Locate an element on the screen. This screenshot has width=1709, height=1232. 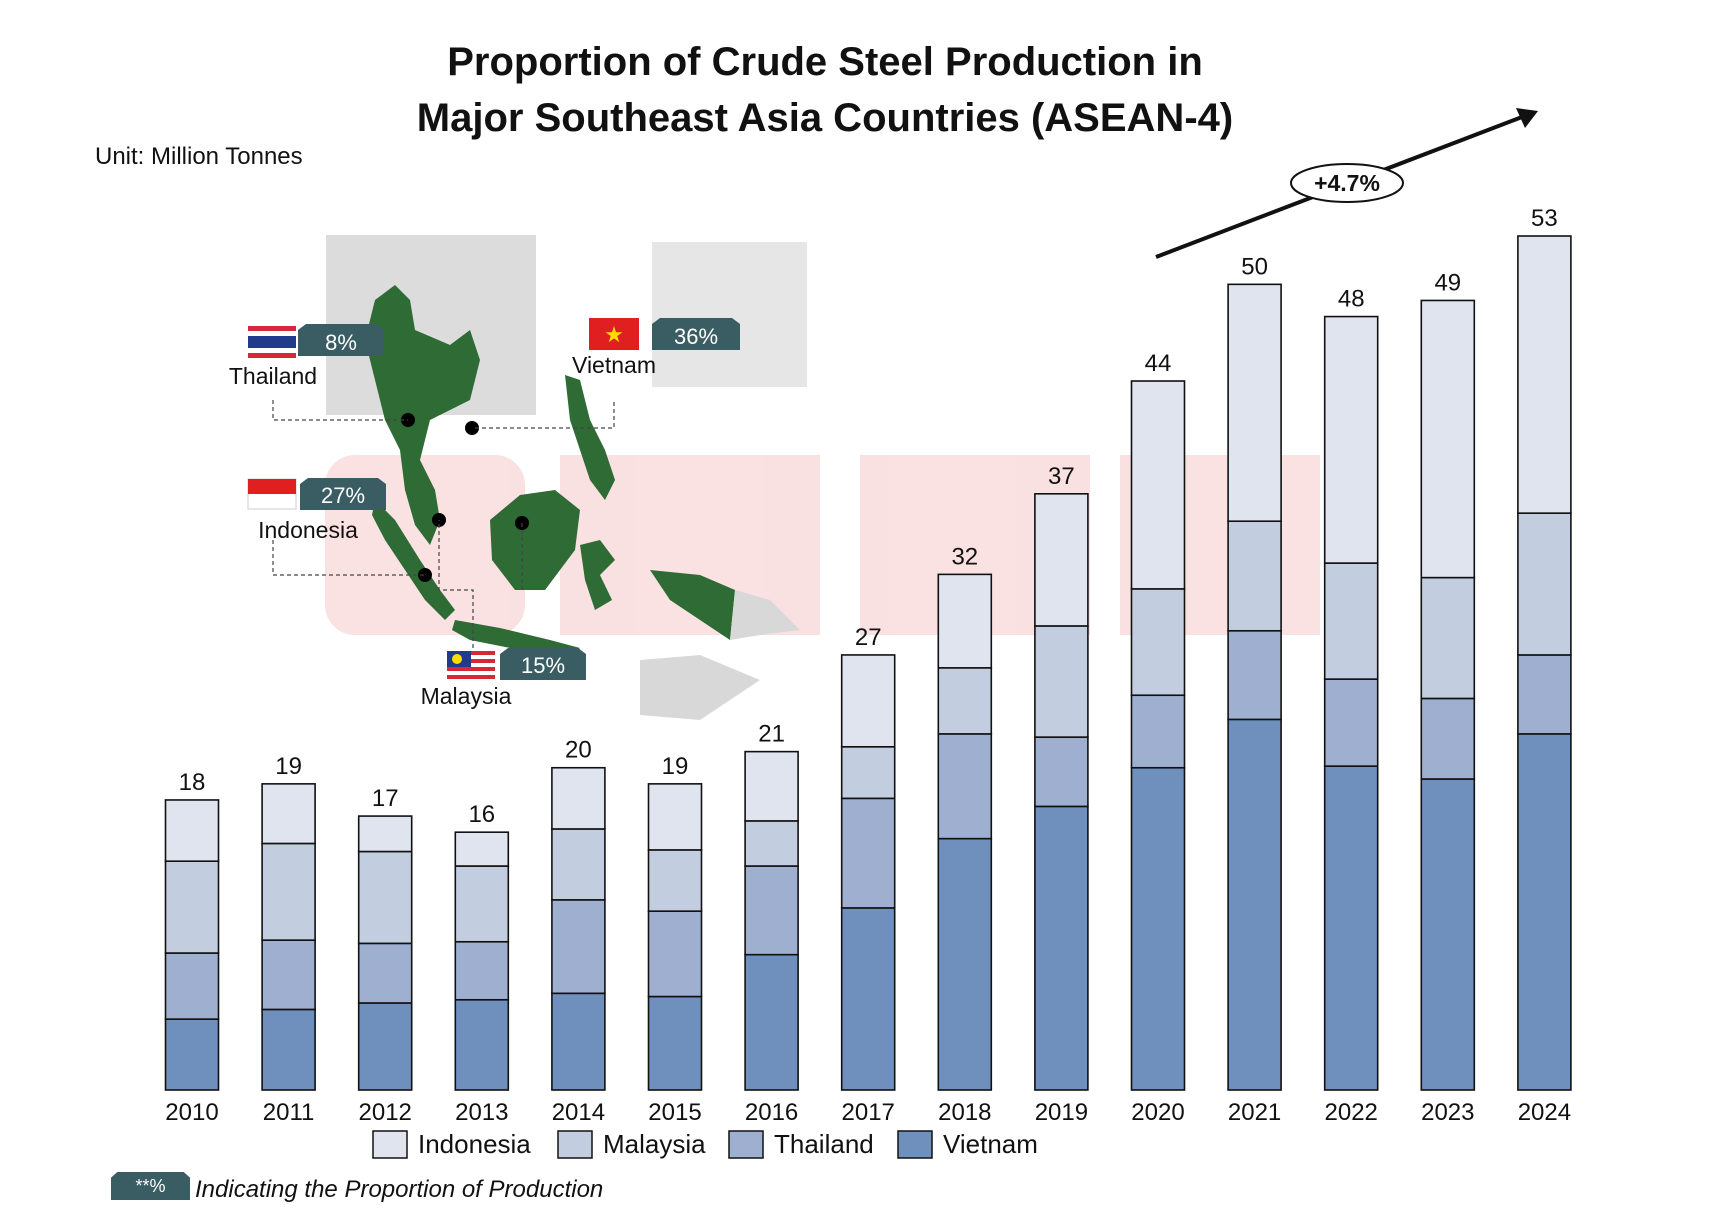
footnote-text: Indicating the Proportion of Production is located at coordinates (399, 1189).